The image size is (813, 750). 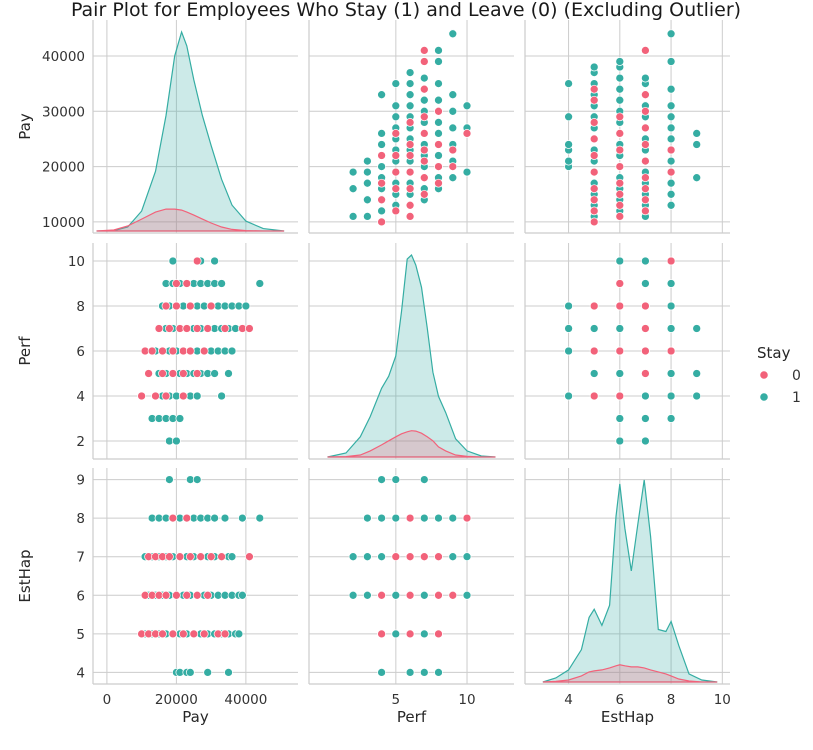 I want to click on y-tick-label: 10, so click(x=76, y=262).